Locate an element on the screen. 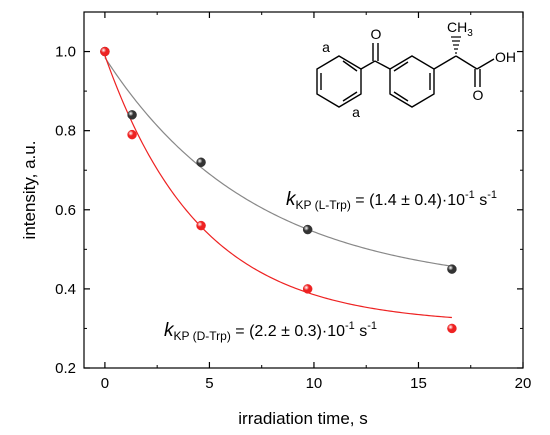  y-tick-label-2: 0.6 is located at coordinates (65, 210).